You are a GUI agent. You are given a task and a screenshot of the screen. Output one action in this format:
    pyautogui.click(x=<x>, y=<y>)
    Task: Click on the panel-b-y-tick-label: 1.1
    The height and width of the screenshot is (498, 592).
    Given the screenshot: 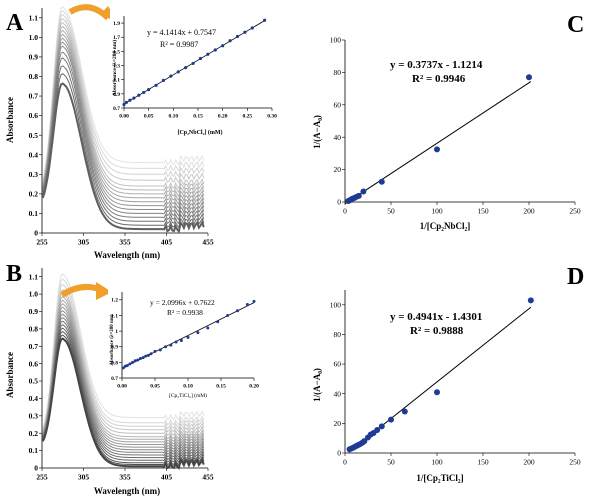 What is the action you would take?
    pyautogui.click(x=34, y=276)
    